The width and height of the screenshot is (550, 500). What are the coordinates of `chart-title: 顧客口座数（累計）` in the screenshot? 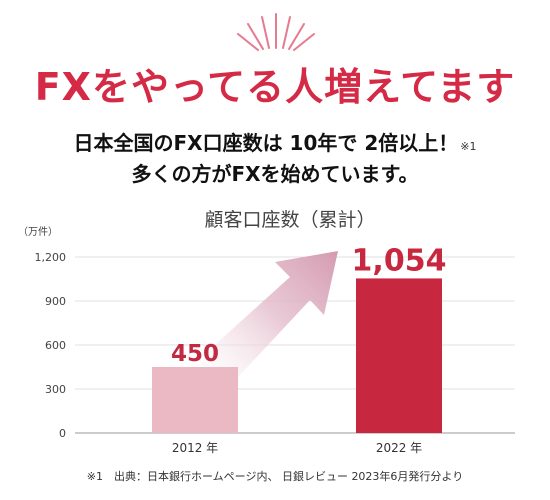 It's located at (290, 220).